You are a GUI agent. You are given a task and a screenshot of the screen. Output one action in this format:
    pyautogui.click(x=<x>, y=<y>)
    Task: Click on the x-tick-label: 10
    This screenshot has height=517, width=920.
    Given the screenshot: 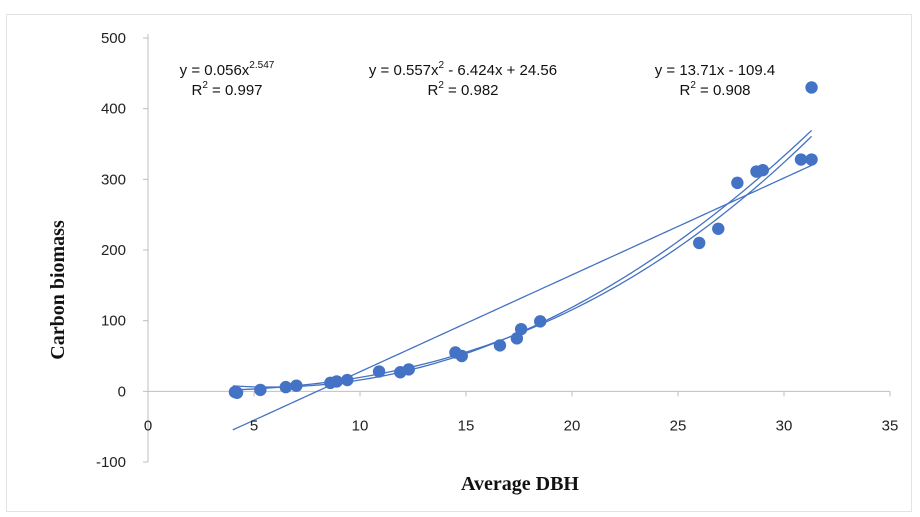 What is the action you would take?
    pyautogui.click(x=360, y=425)
    